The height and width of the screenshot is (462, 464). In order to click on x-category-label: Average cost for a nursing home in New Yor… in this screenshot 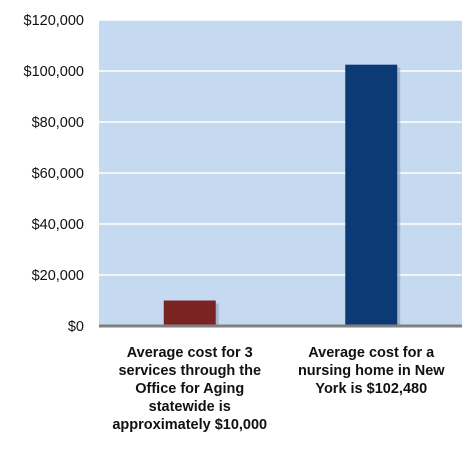, I will do `click(371, 371)`.